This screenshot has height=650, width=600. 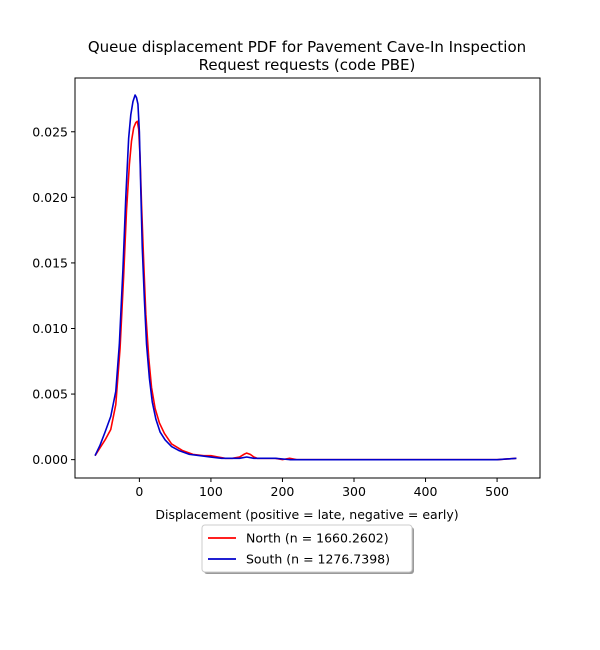 I want to click on x-tick-label: 200, so click(x=283, y=491).